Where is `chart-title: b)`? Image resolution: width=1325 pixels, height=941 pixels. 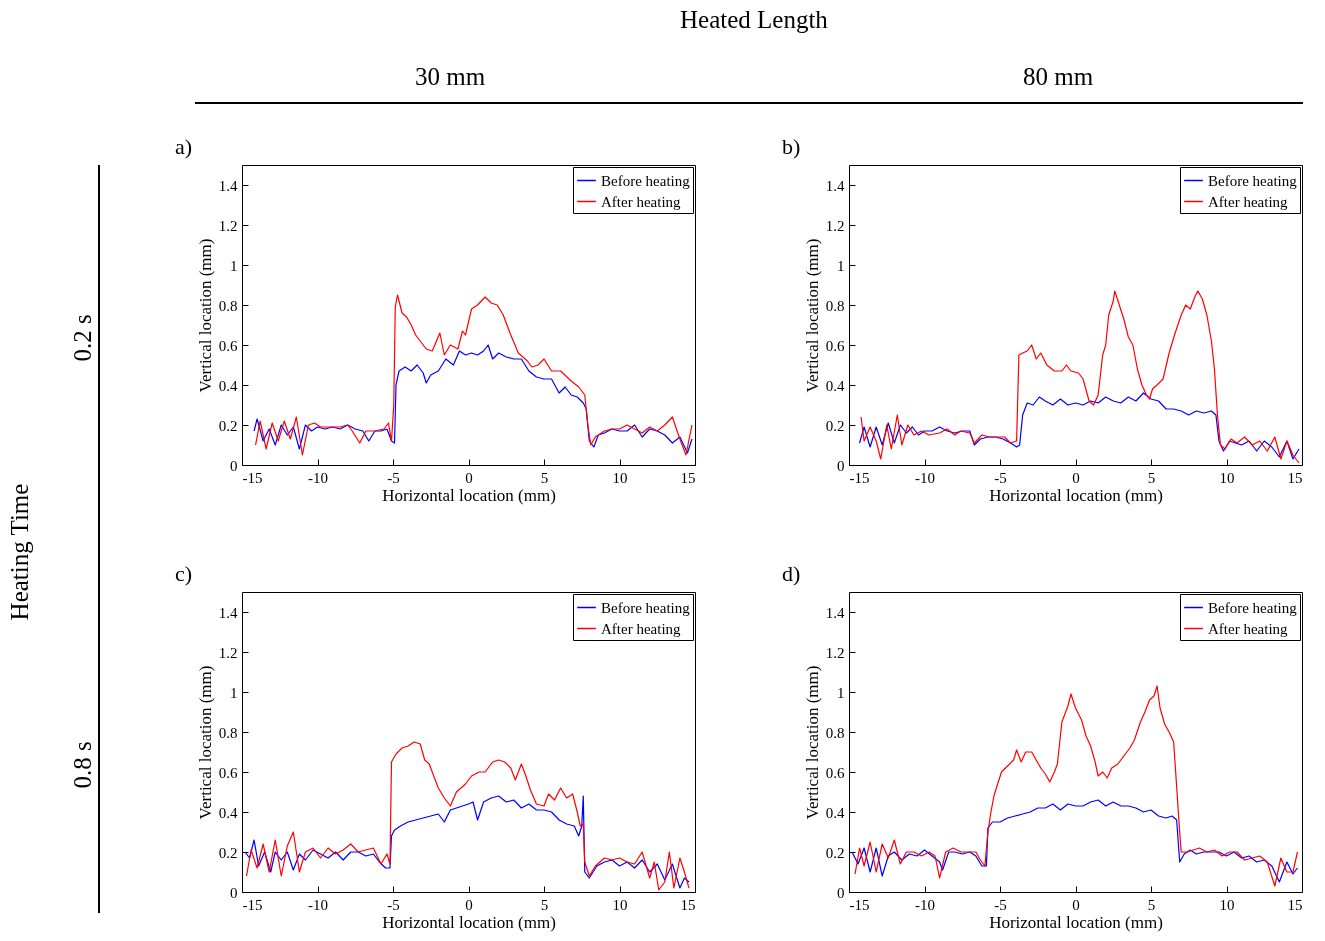 chart-title: b) is located at coordinates (791, 146).